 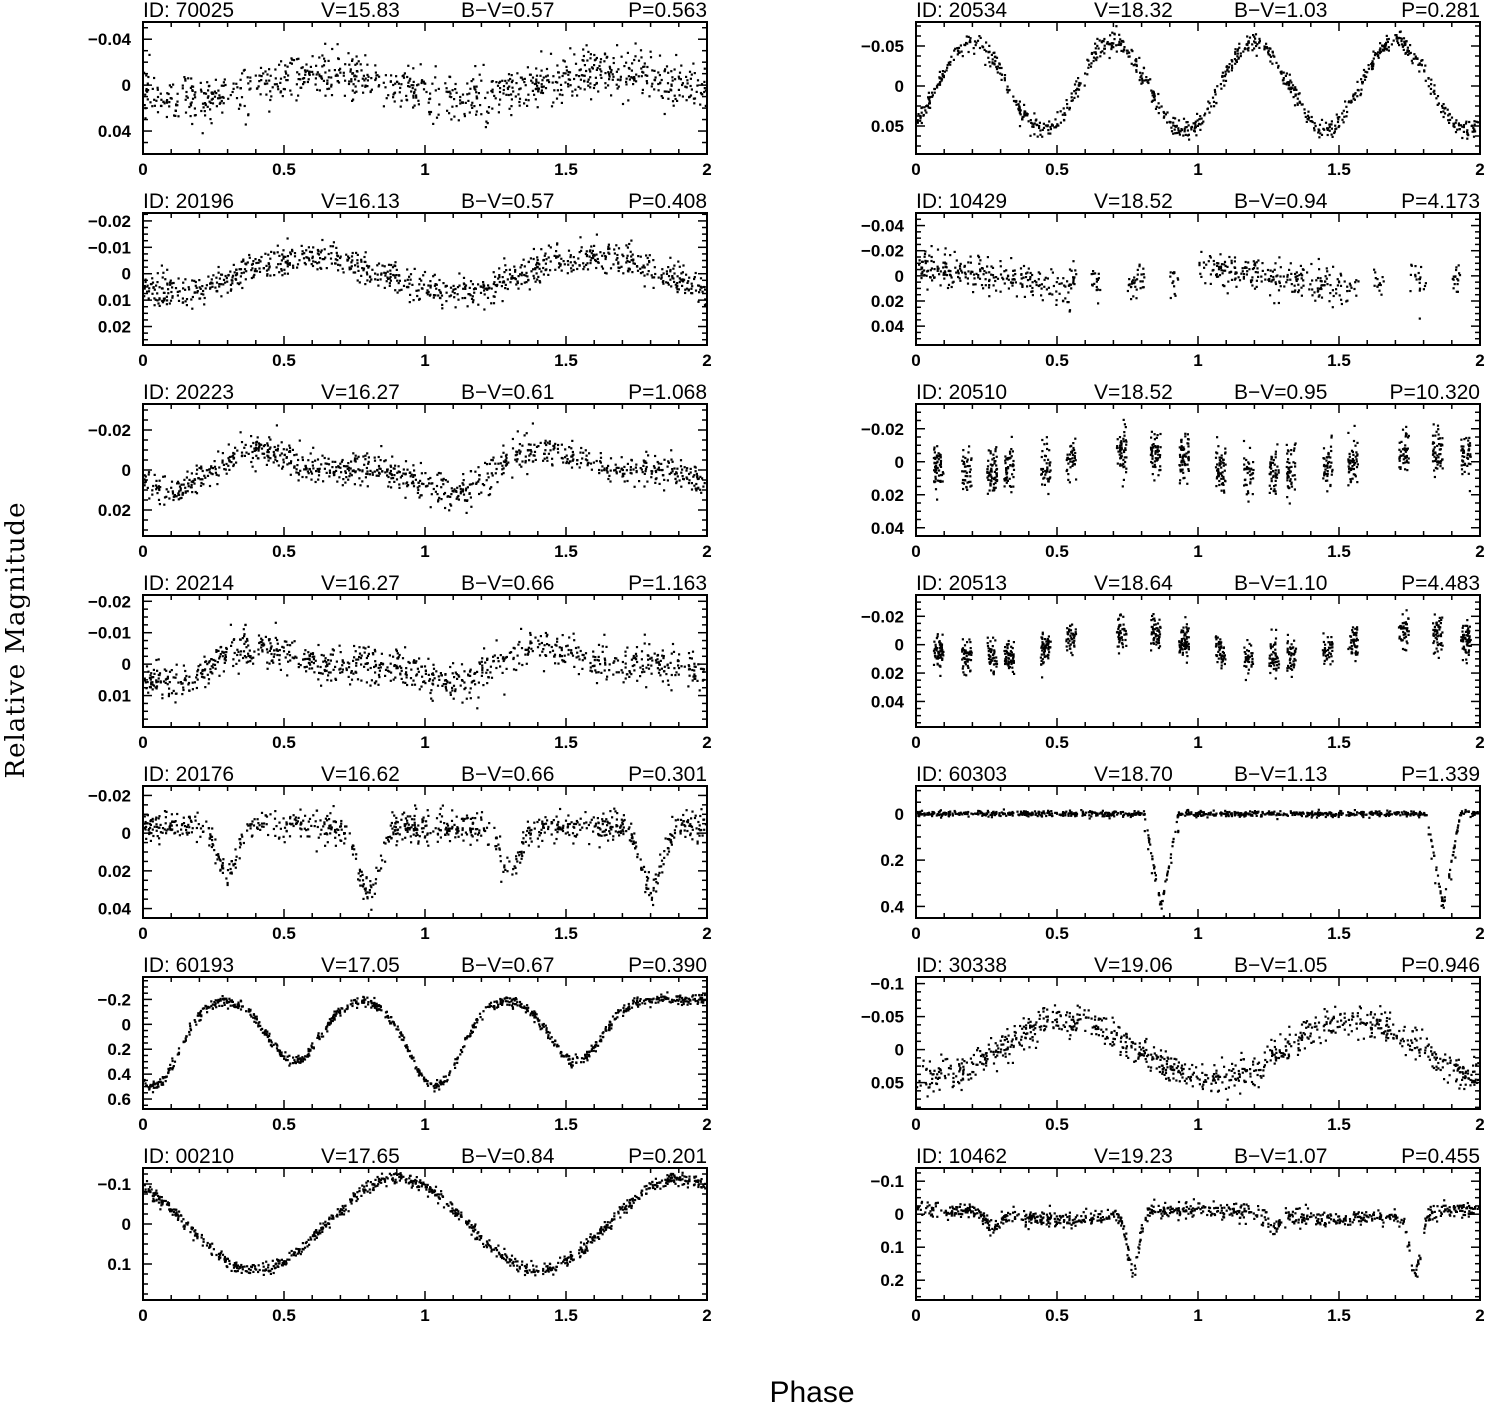 I want to click on y-tick-label: −0.02, so click(x=109, y=430).